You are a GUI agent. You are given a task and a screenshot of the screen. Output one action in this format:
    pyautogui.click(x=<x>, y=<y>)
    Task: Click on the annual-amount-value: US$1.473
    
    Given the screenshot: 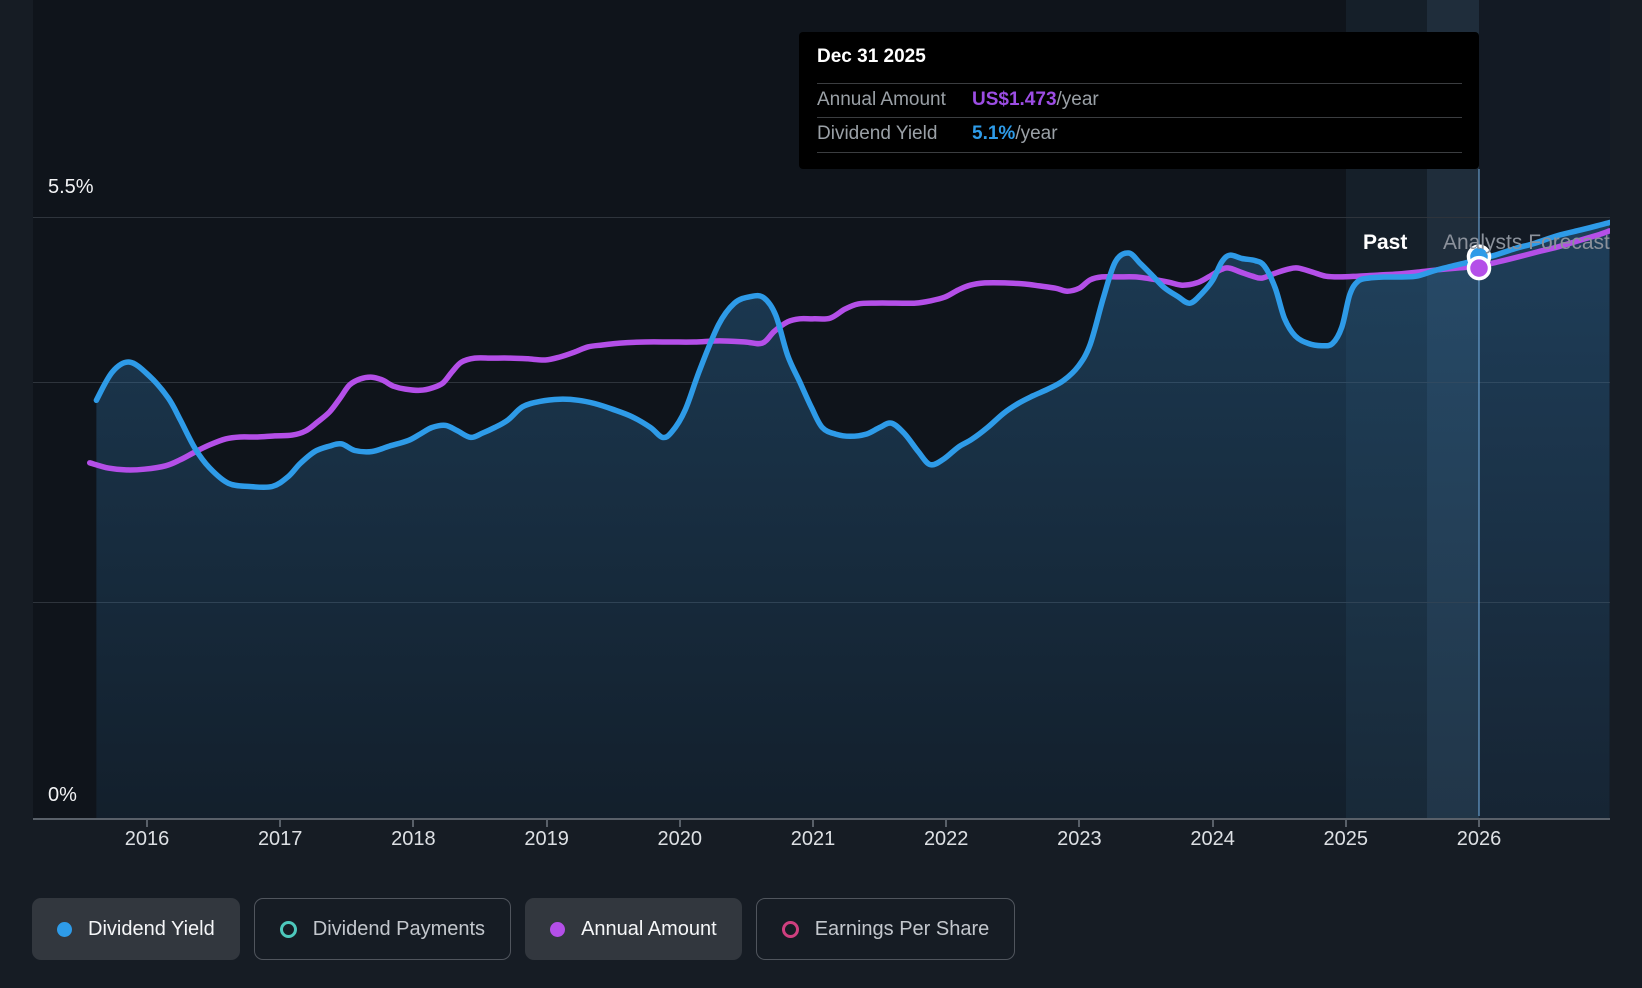 What is the action you would take?
    pyautogui.click(x=1014, y=99)
    